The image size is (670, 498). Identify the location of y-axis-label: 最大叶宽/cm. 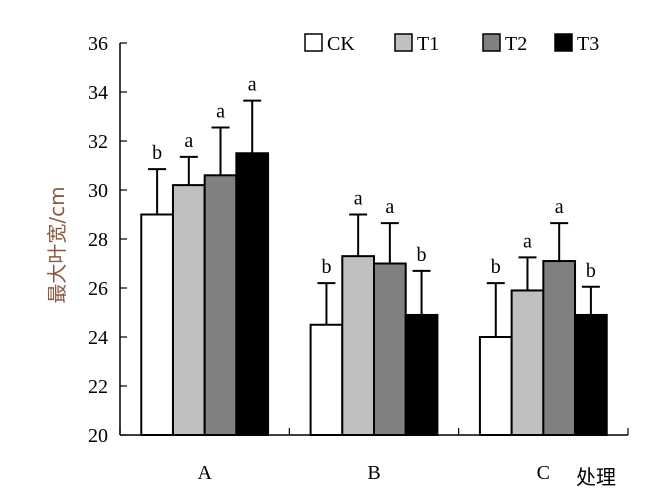
(57, 244).